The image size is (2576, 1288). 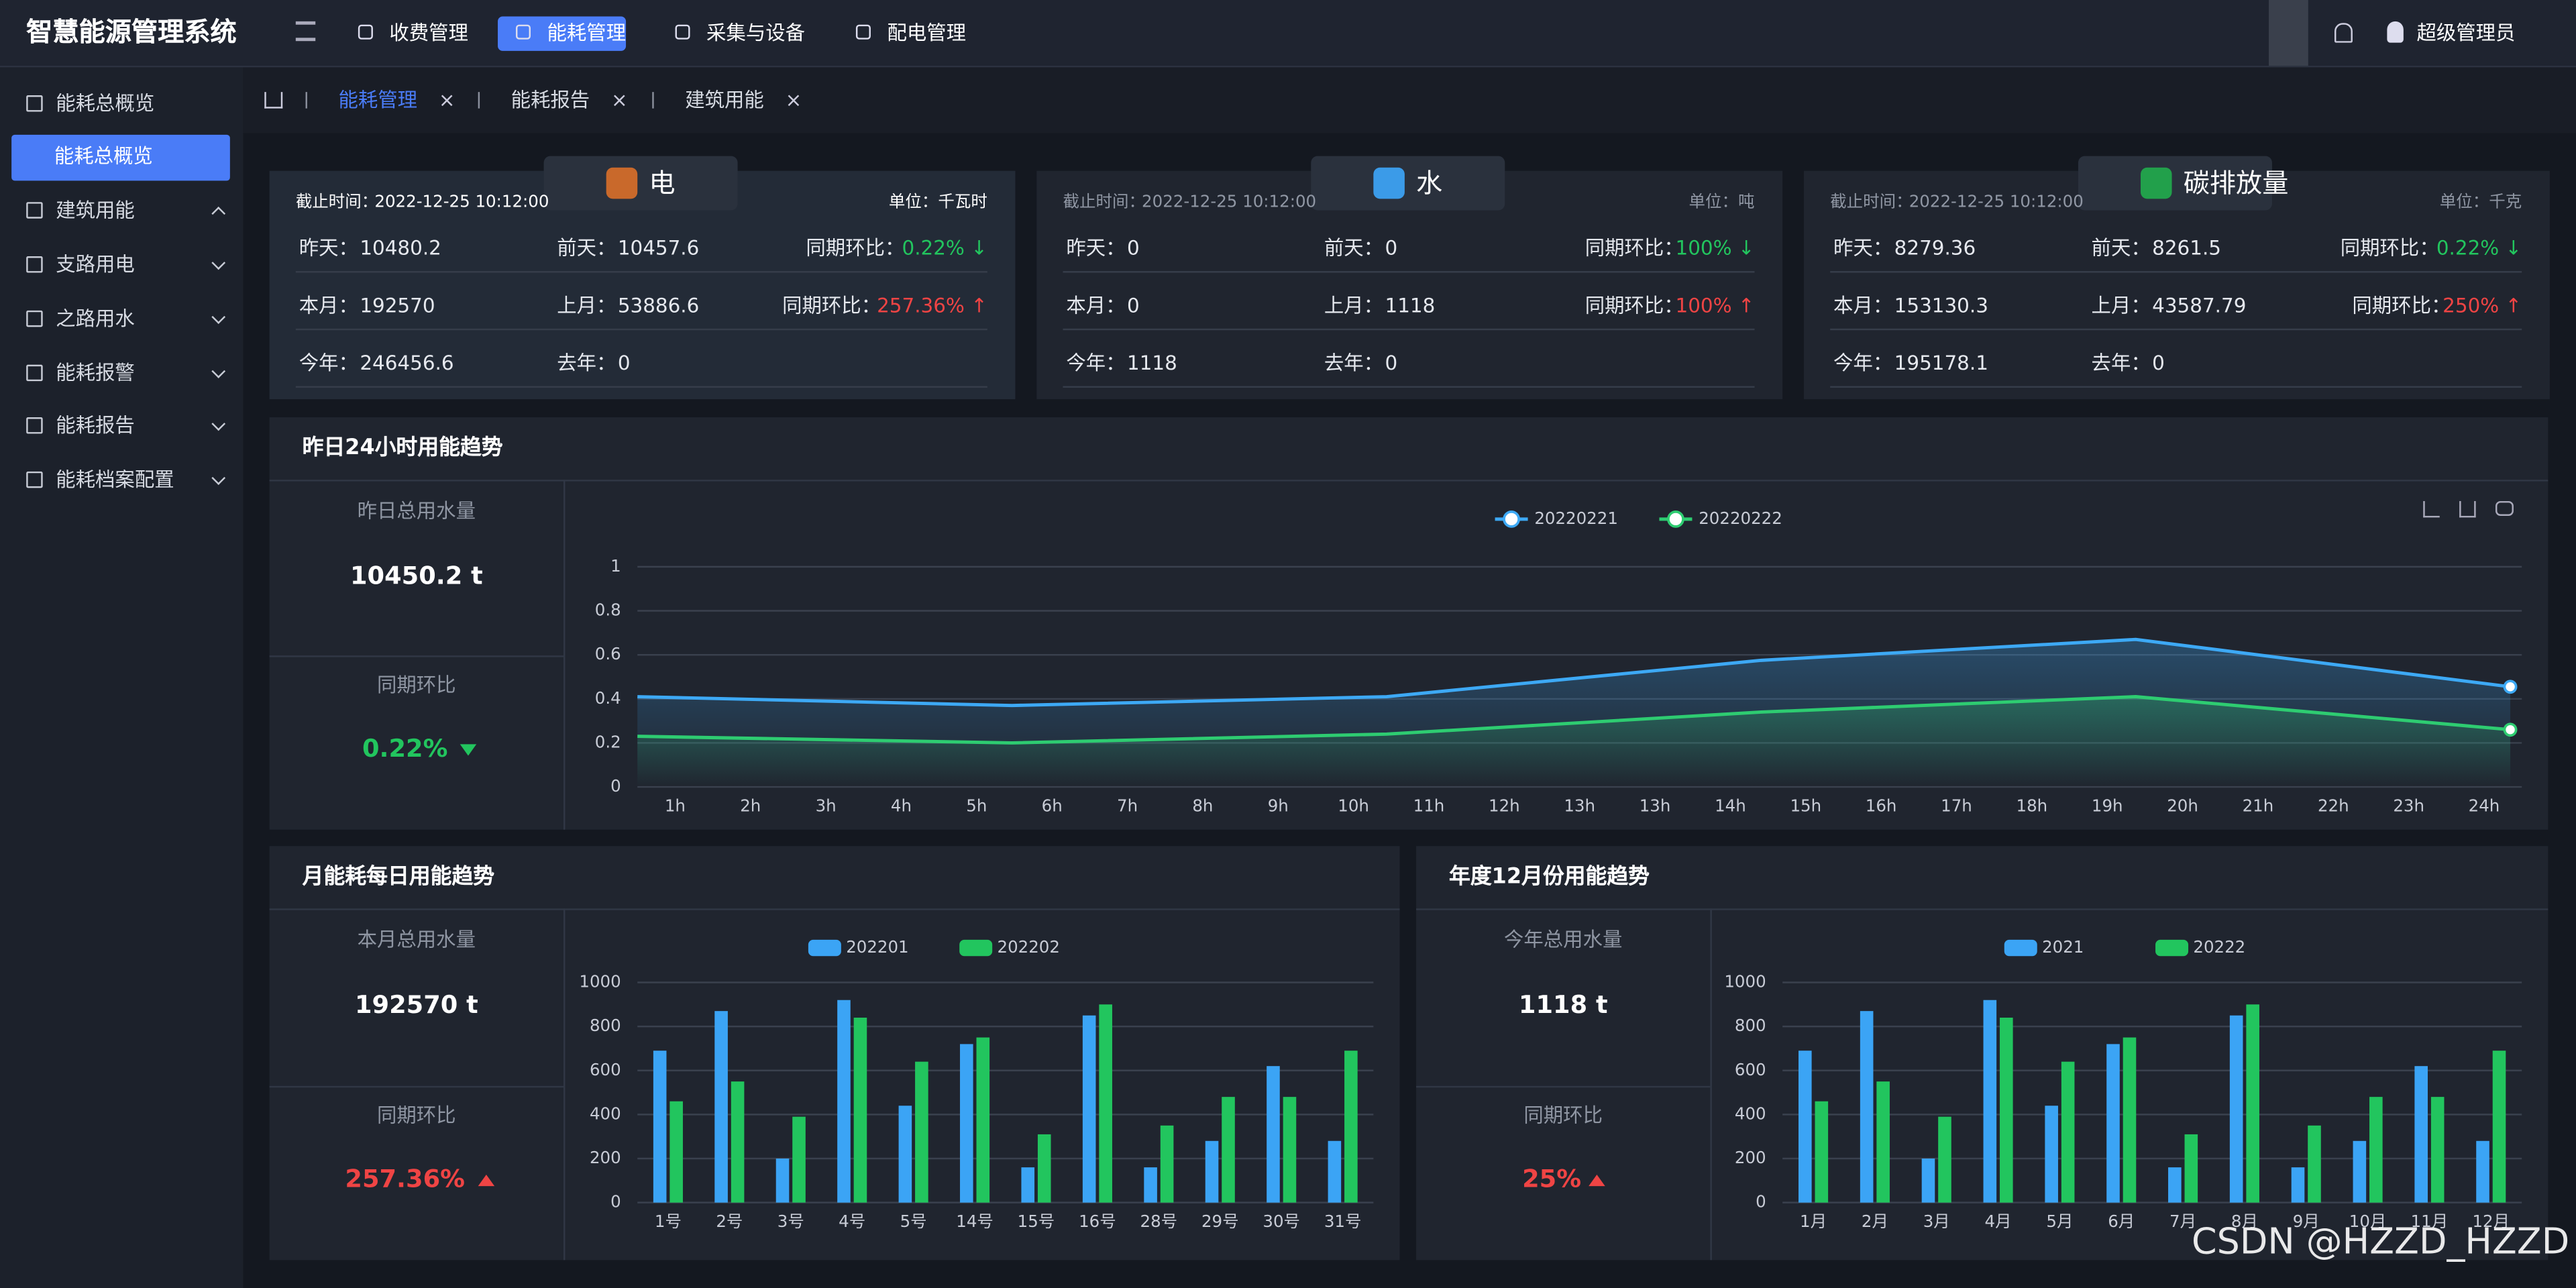 I want to click on sidebar-item: 建筑用能, so click(x=95, y=210).